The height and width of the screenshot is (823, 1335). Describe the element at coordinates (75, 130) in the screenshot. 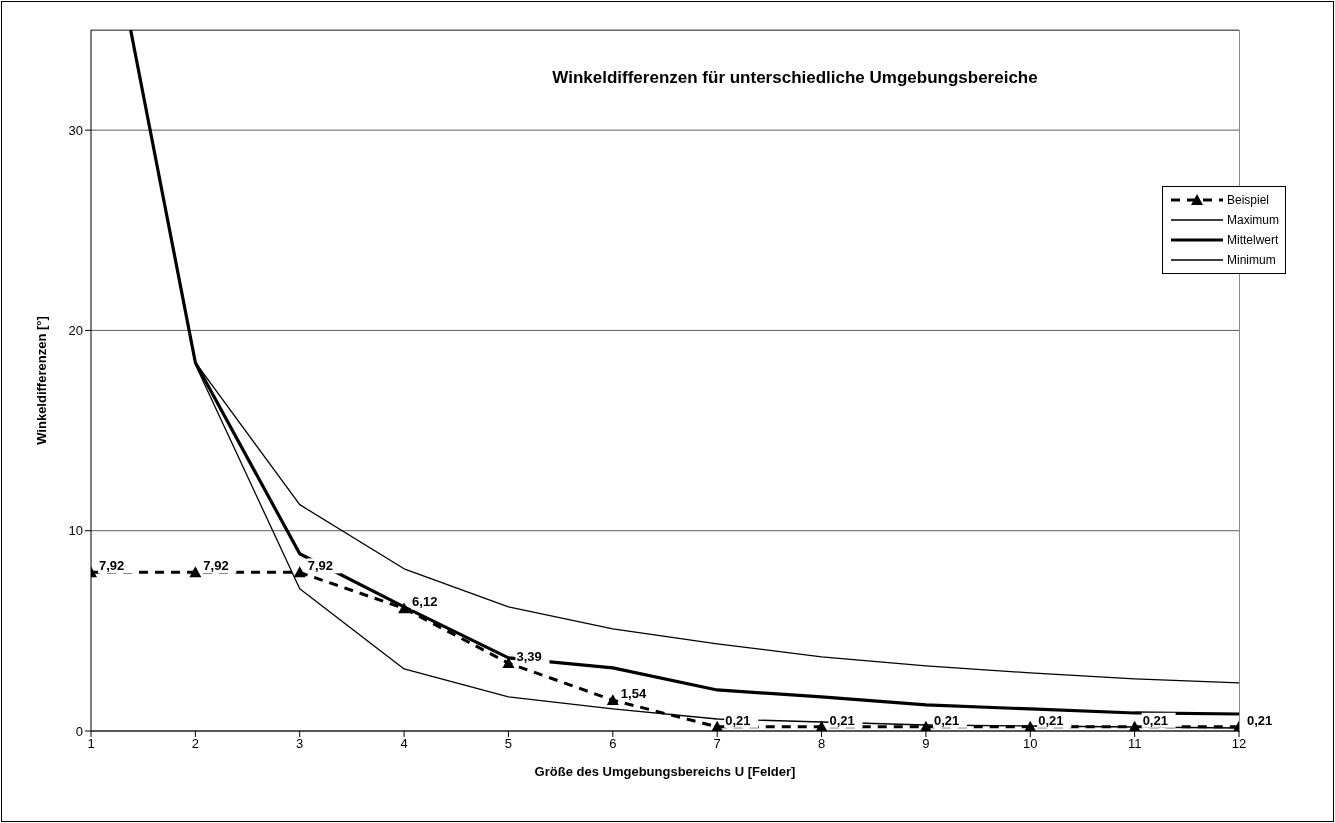

I see `y-tick-label: 30` at that location.